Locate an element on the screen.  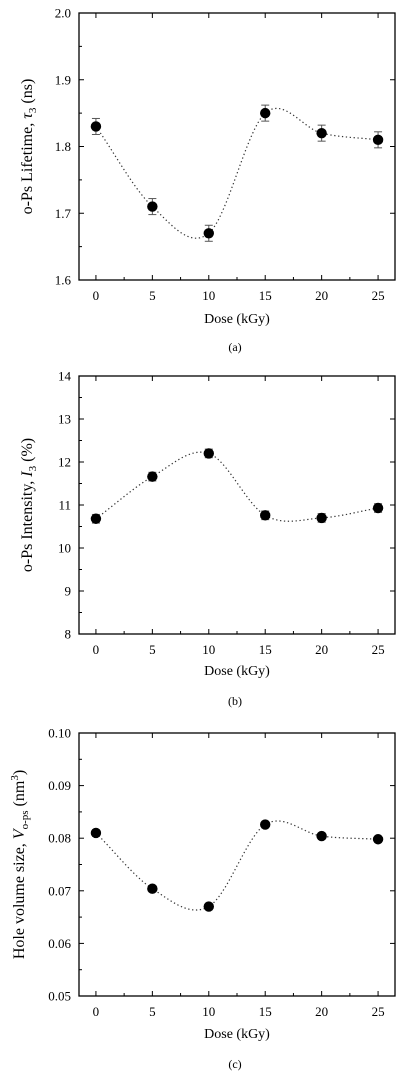
y-tick-label: 10 is located at coordinates (64, 548).